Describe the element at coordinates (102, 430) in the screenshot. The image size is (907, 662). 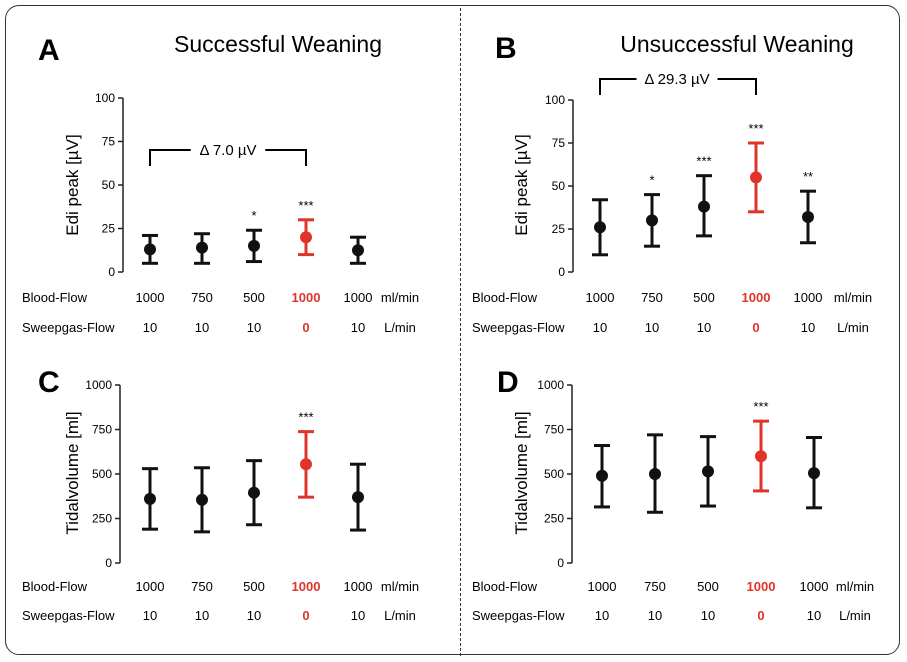
I see `panel-c-y-tick-label: 750` at that location.